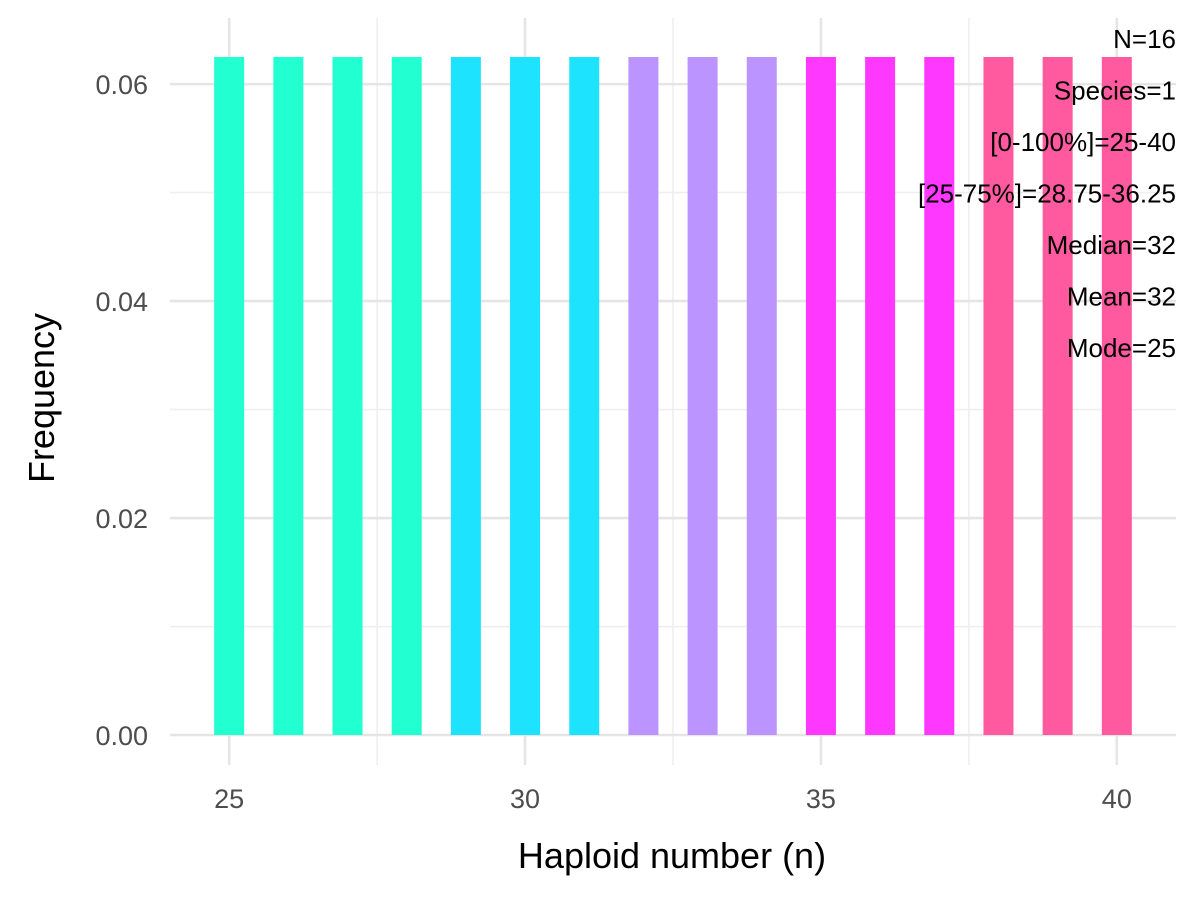 Image resolution: width=1199 pixels, height=899 pixels. What do you see at coordinates (1144, 39) in the screenshot?
I see `stat-annotation: N=16` at bounding box center [1144, 39].